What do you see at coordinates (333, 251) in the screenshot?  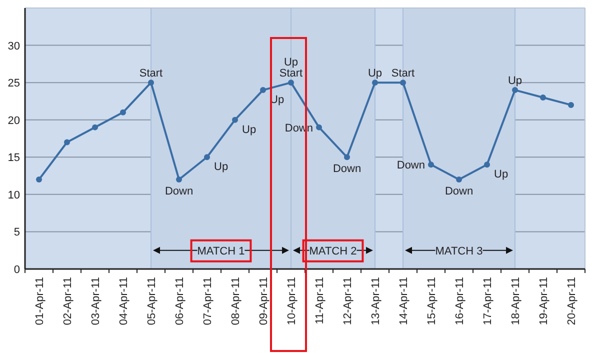 I see `band-label: MATCH 2` at bounding box center [333, 251].